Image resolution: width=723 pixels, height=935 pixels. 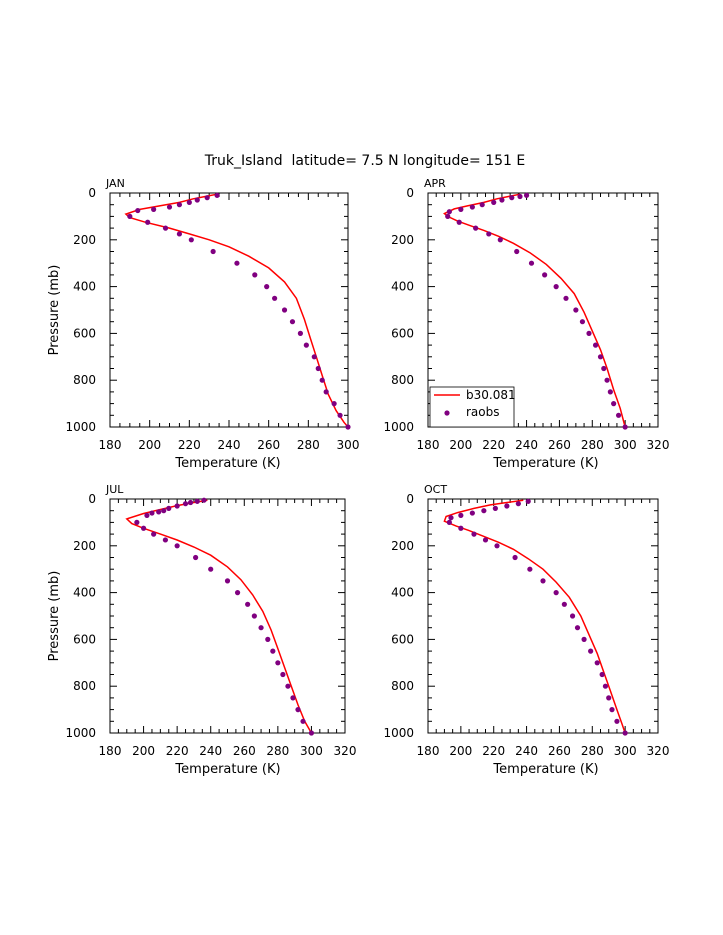 I want to click on legend: b30.081 raobs, so click(x=472, y=407).